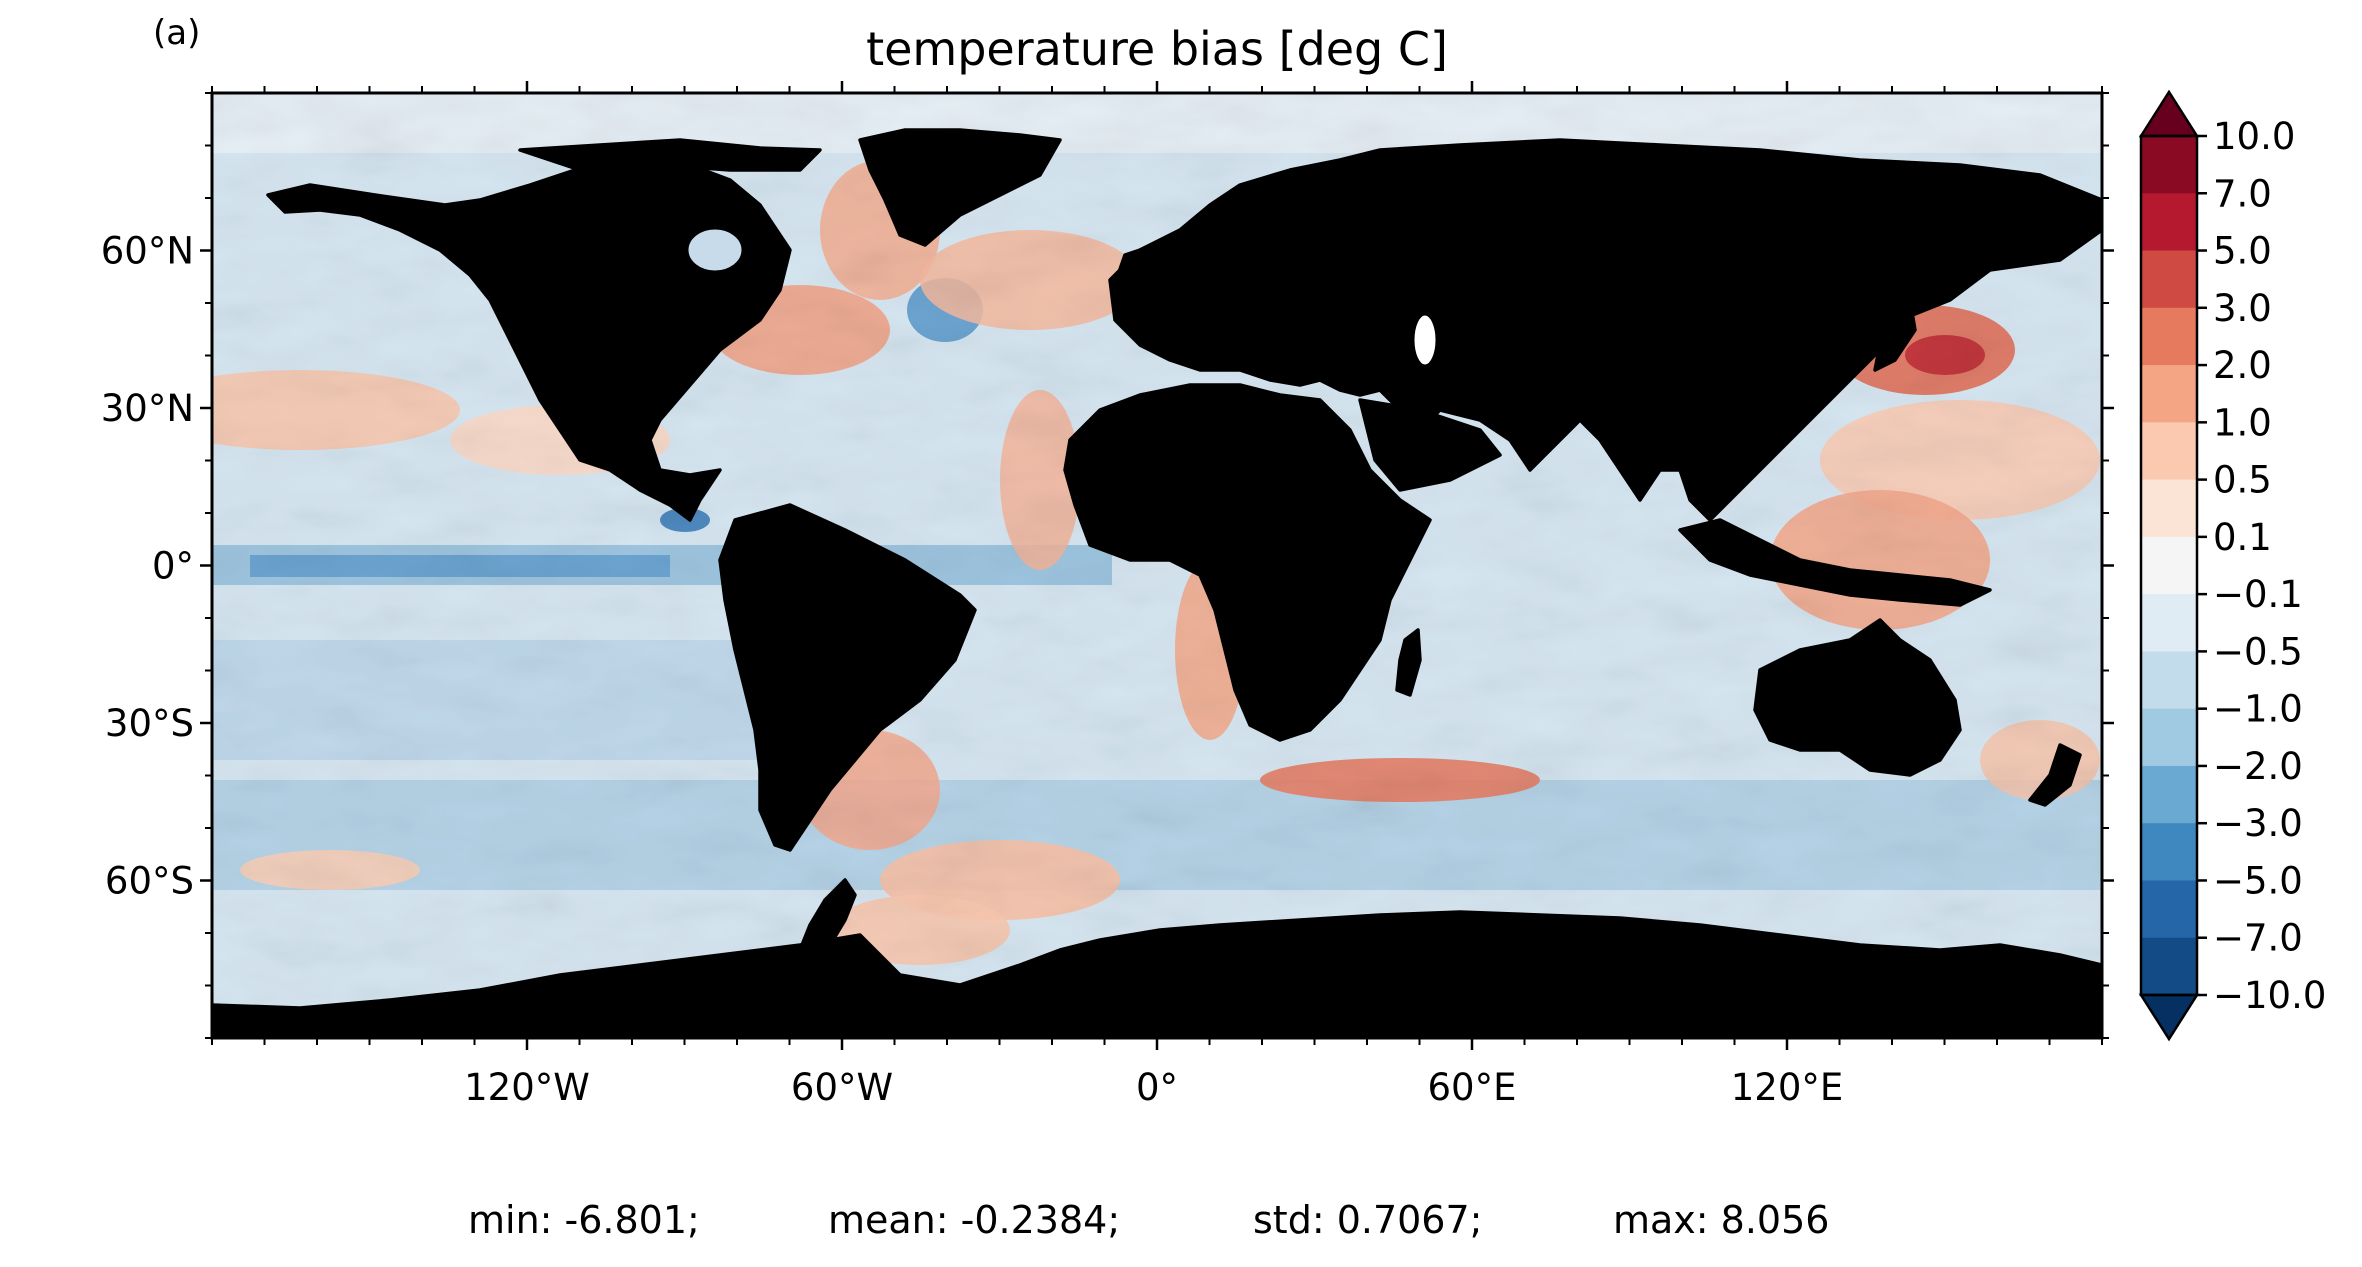  What do you see at coordinates (2242, 193) in the screenshot?
I see `colorbar-tick-label: 7.0` at bounding box center [2242, 193].